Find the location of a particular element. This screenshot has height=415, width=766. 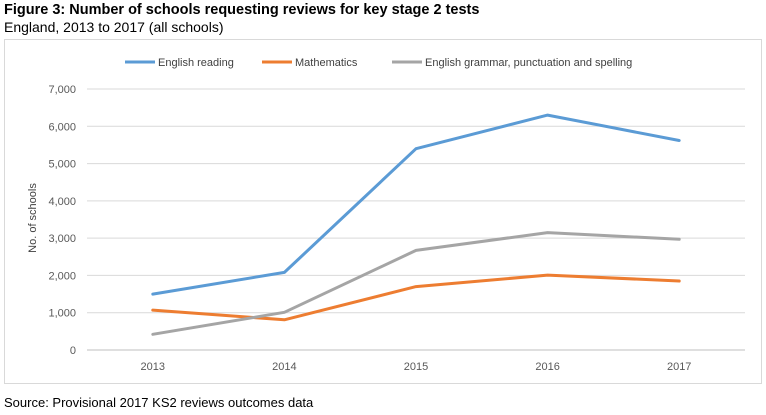

y-tick-label: 4,000 is located at coordinates (62, 202).